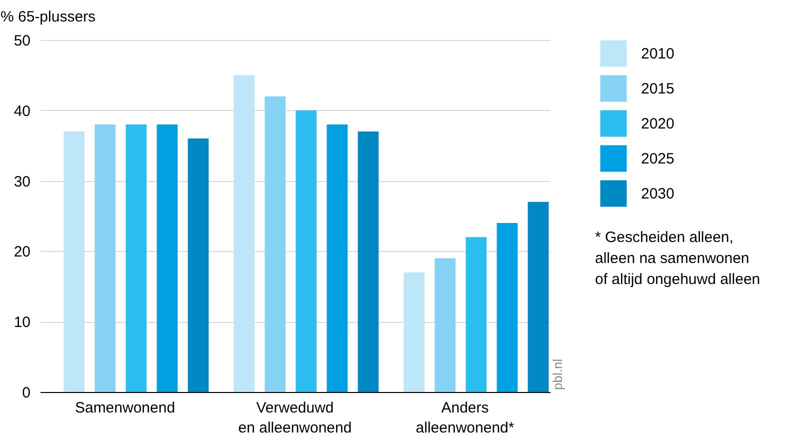 This screenshot has width=790, height=442. Describe the element at coordinates (22, 252) in the screenshot. I see `y-tick-label: 20` at that location.